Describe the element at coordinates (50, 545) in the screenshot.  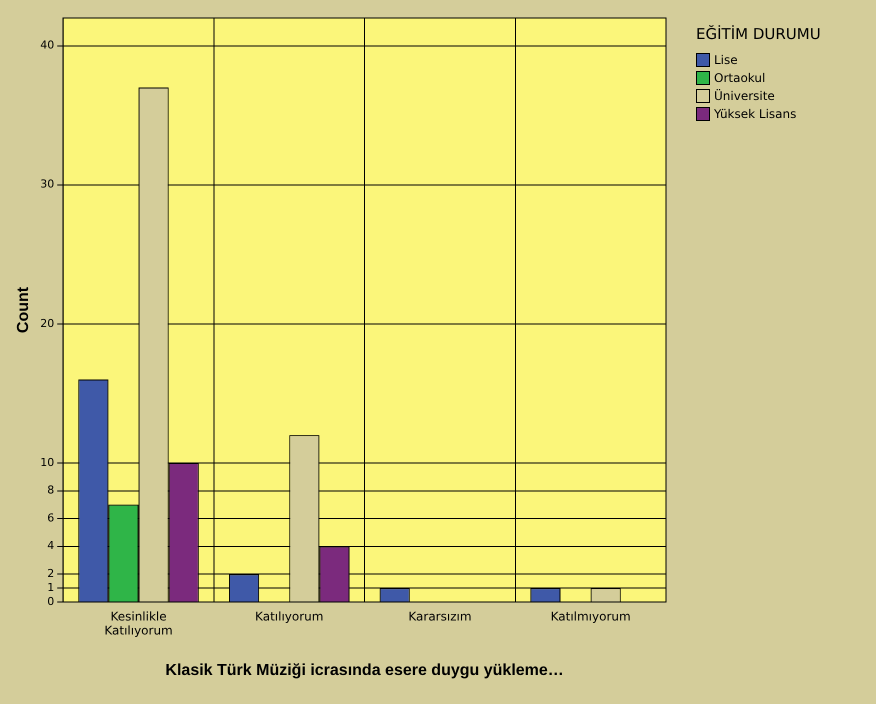
I see `y-tick-label: 4` at that location.